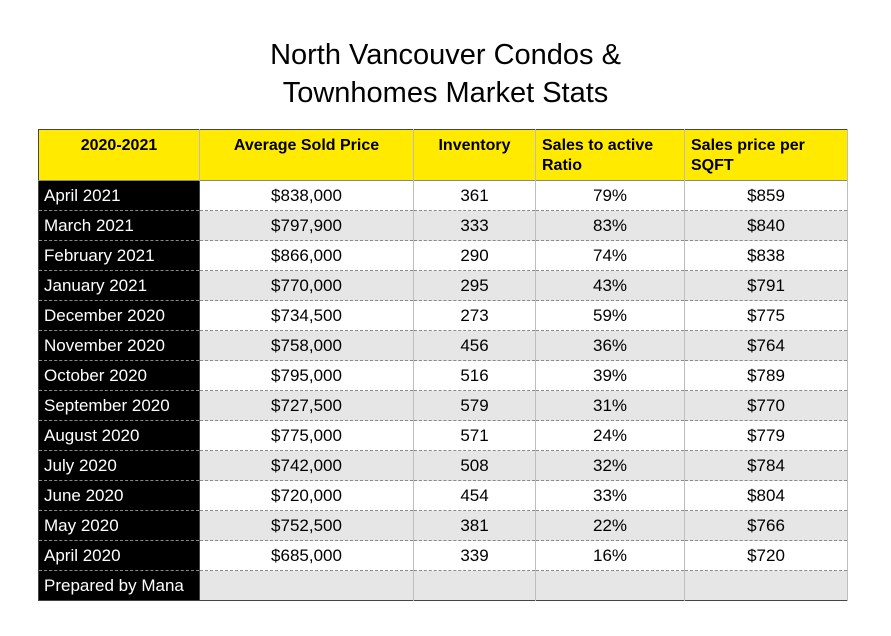 The width and height of the screenshot is (891, 636). What do you see at coordinates (119, 155) in the screenshot?
I see `header-period: 2020-2021` at bounding box center [119, 155].